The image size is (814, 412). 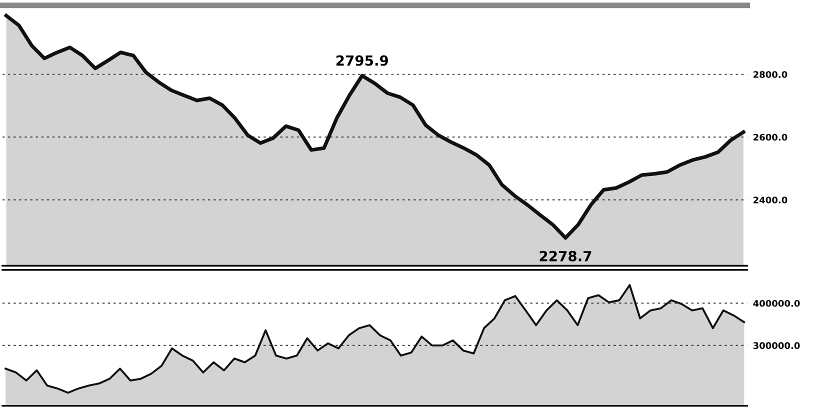 What do you see at coordinates (362, 60) in the screenshot?
I see `annotation: 2795.9` at bounding box center [362, 60].